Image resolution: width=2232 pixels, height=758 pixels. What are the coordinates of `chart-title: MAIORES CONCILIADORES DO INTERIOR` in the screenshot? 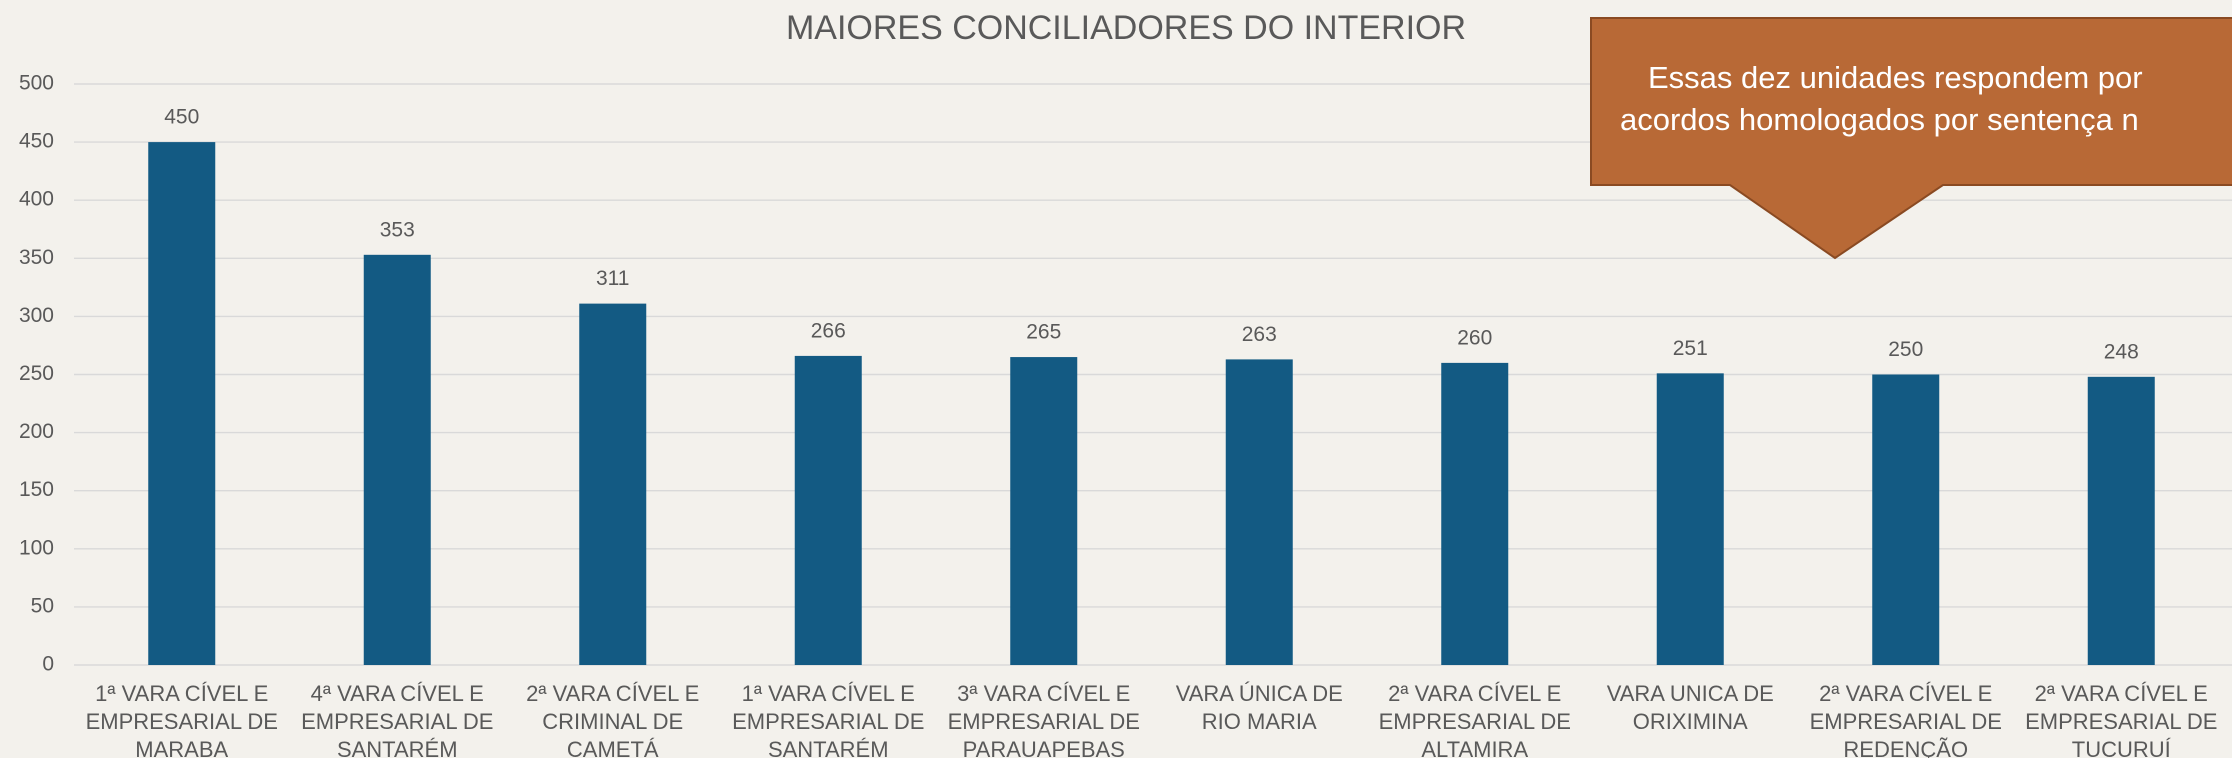 It's located at (1126, 28).